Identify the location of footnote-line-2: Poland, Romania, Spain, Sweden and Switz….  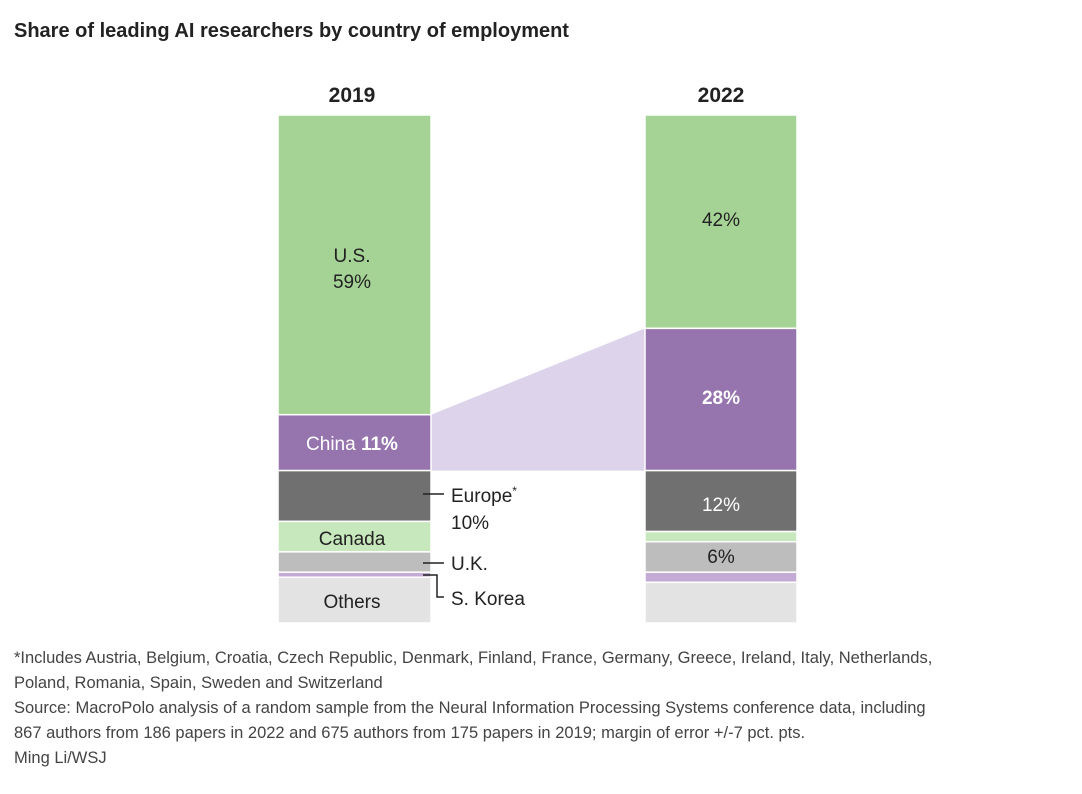
(198, 683).